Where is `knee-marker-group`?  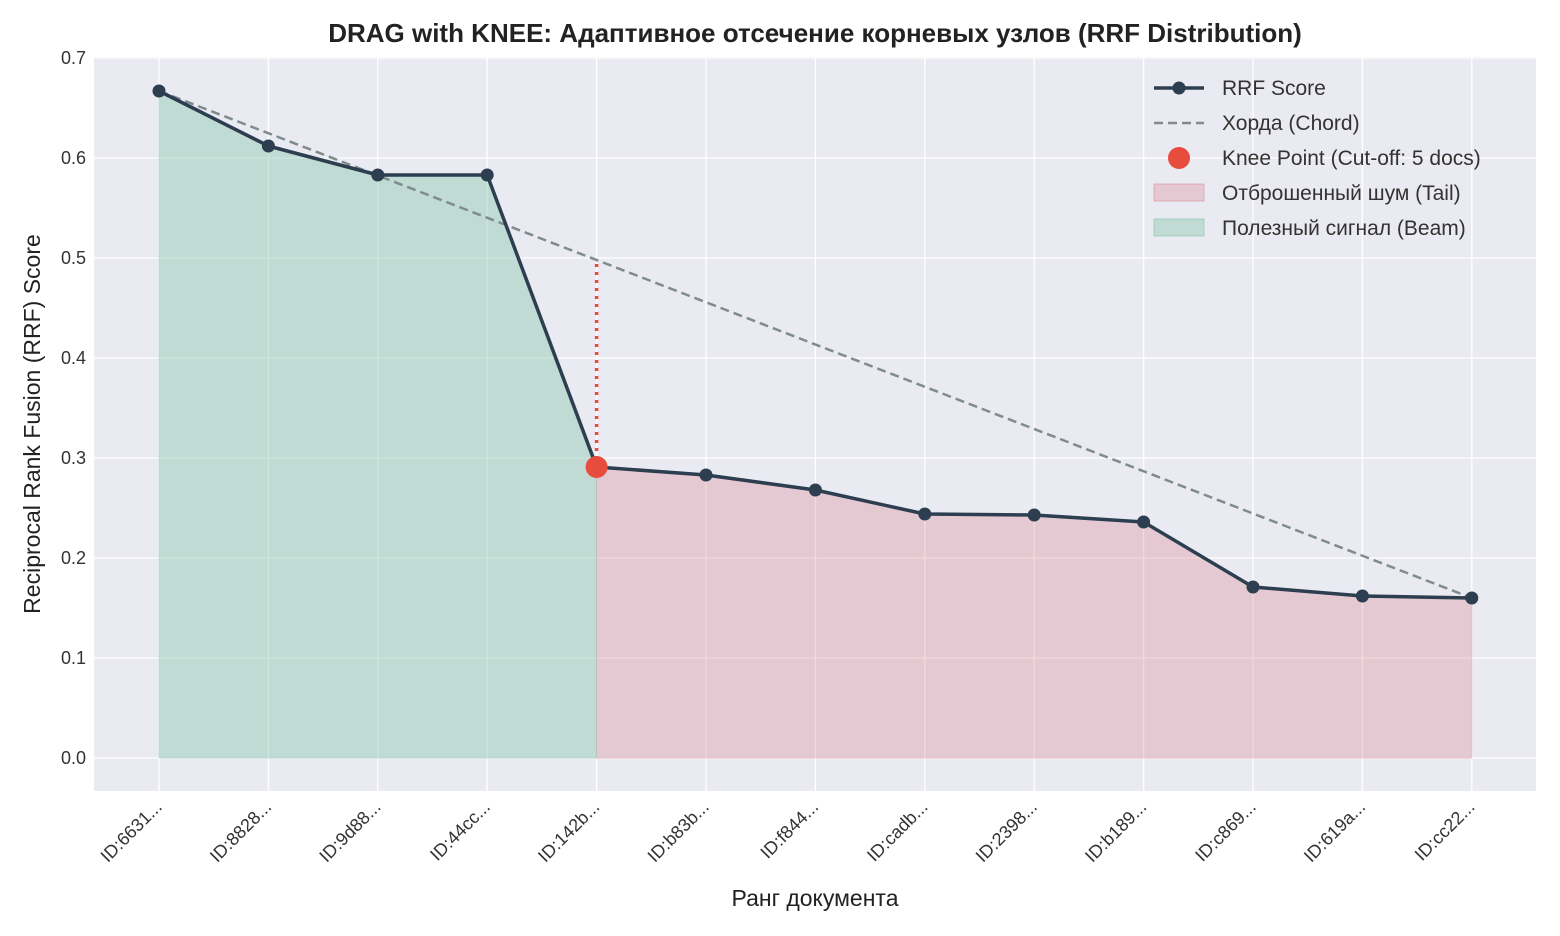
knee-marker-group is located at coordinates (596, 467).